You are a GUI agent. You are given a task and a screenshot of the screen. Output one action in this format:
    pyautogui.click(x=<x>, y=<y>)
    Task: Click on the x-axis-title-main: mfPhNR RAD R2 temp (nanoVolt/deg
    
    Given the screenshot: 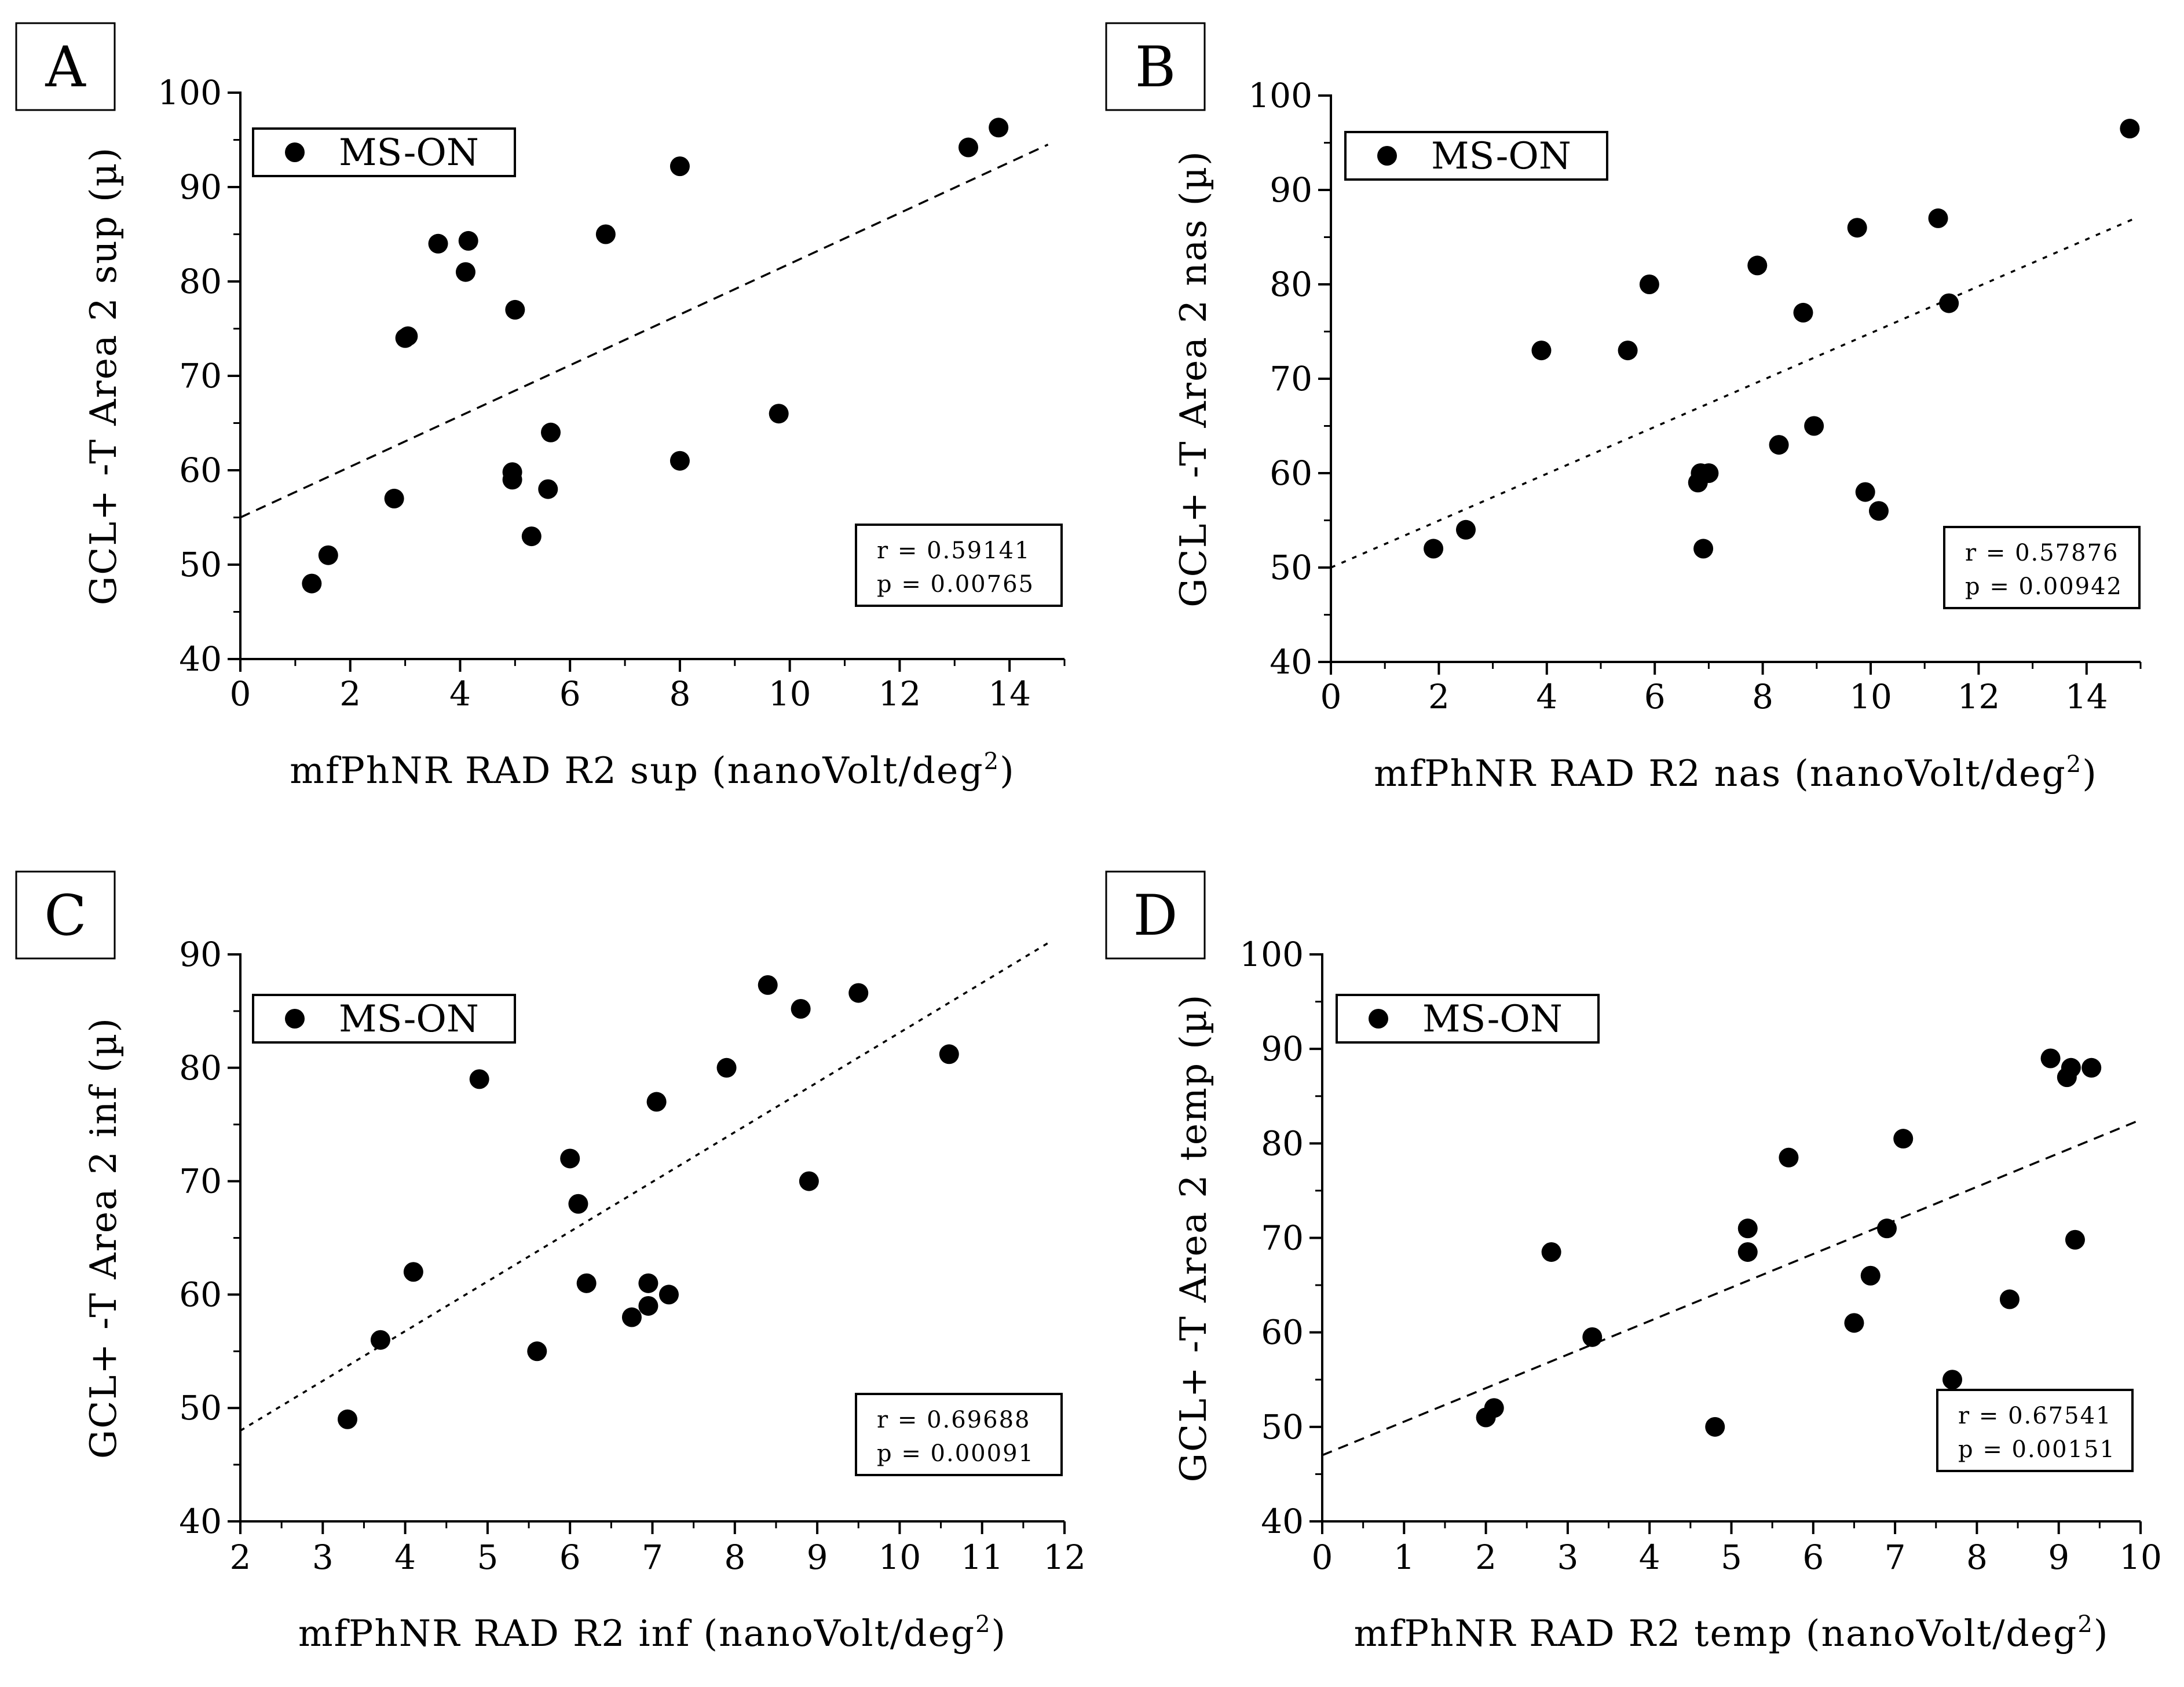 What is the action you would take?
    pyautogui.click(x=1716, y=1634)
    